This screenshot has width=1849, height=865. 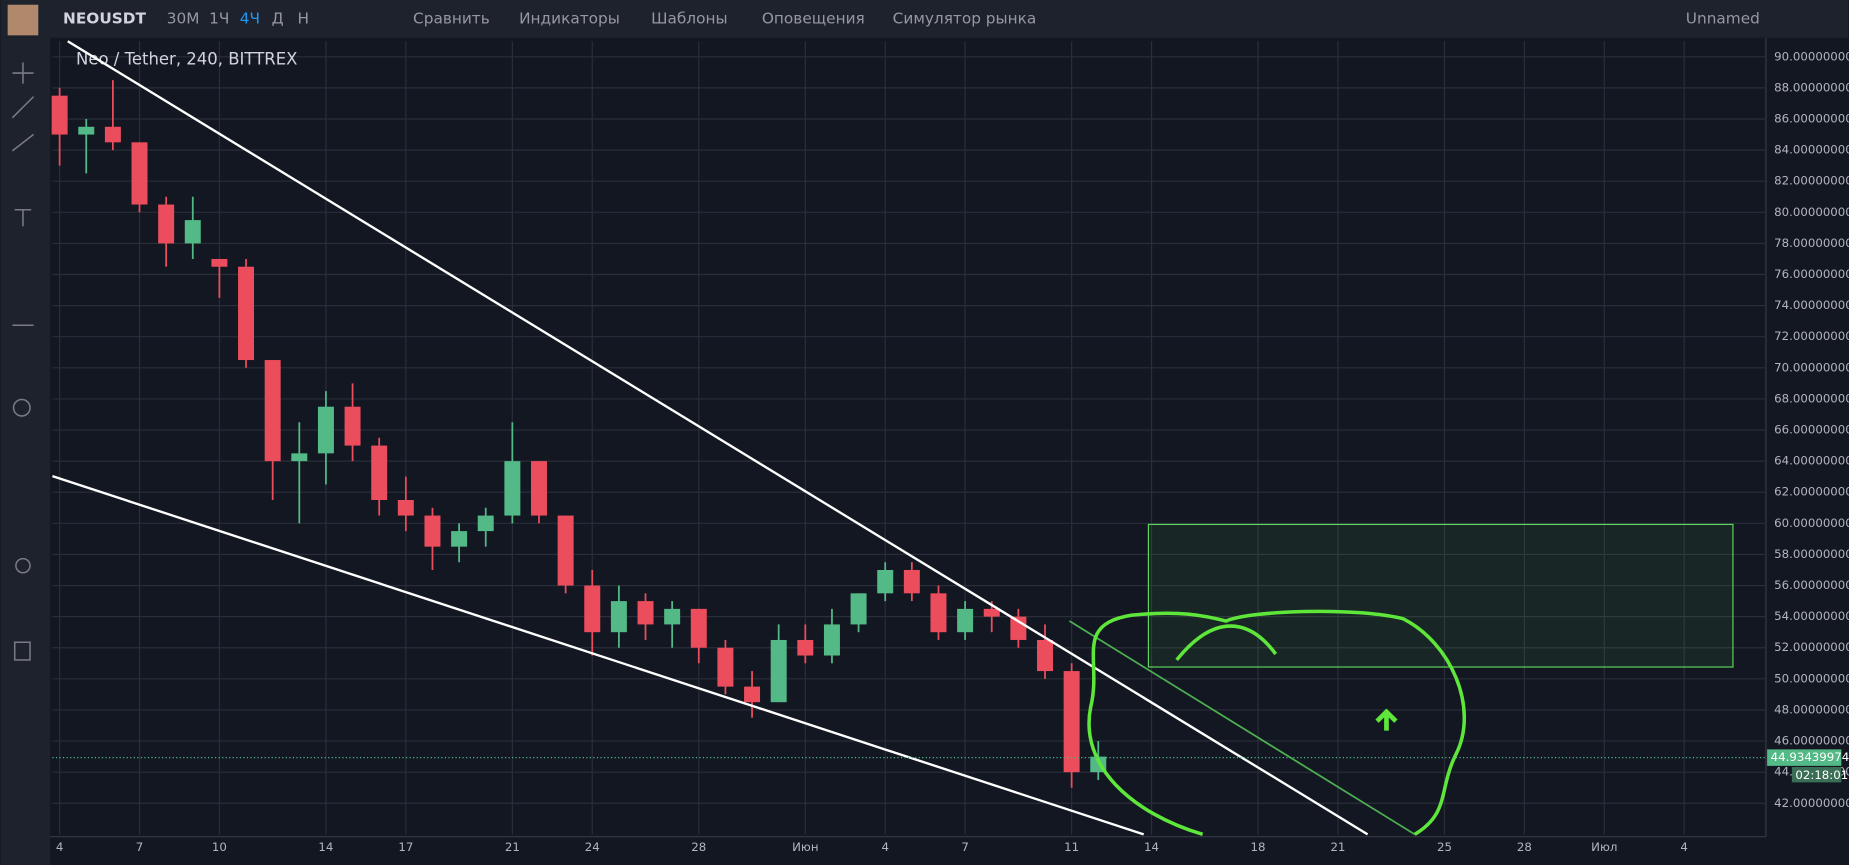 What do you see at coordinates (304, 18) in the screenshot?
I see `interval: Н` at bounding box center [304, 18].